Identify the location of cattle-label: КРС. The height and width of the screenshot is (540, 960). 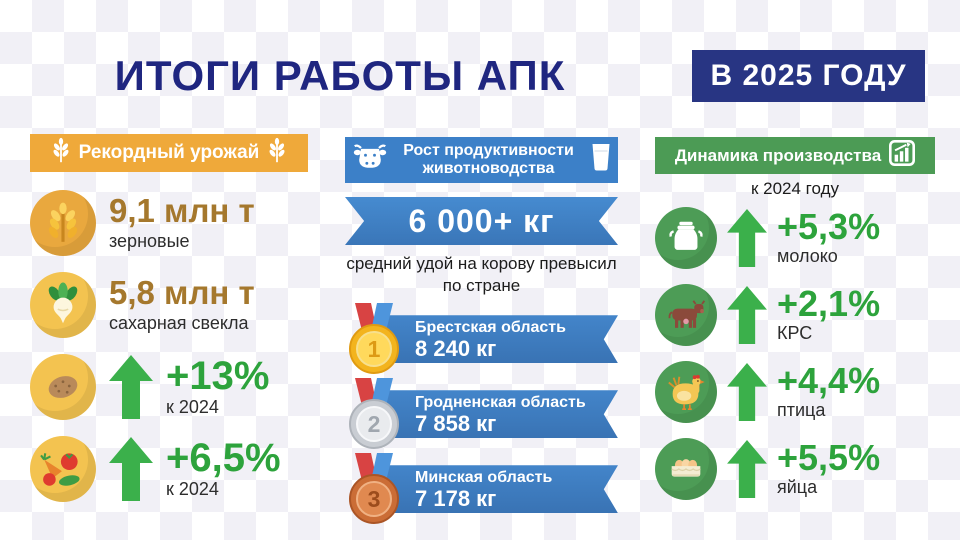
(795, 332).